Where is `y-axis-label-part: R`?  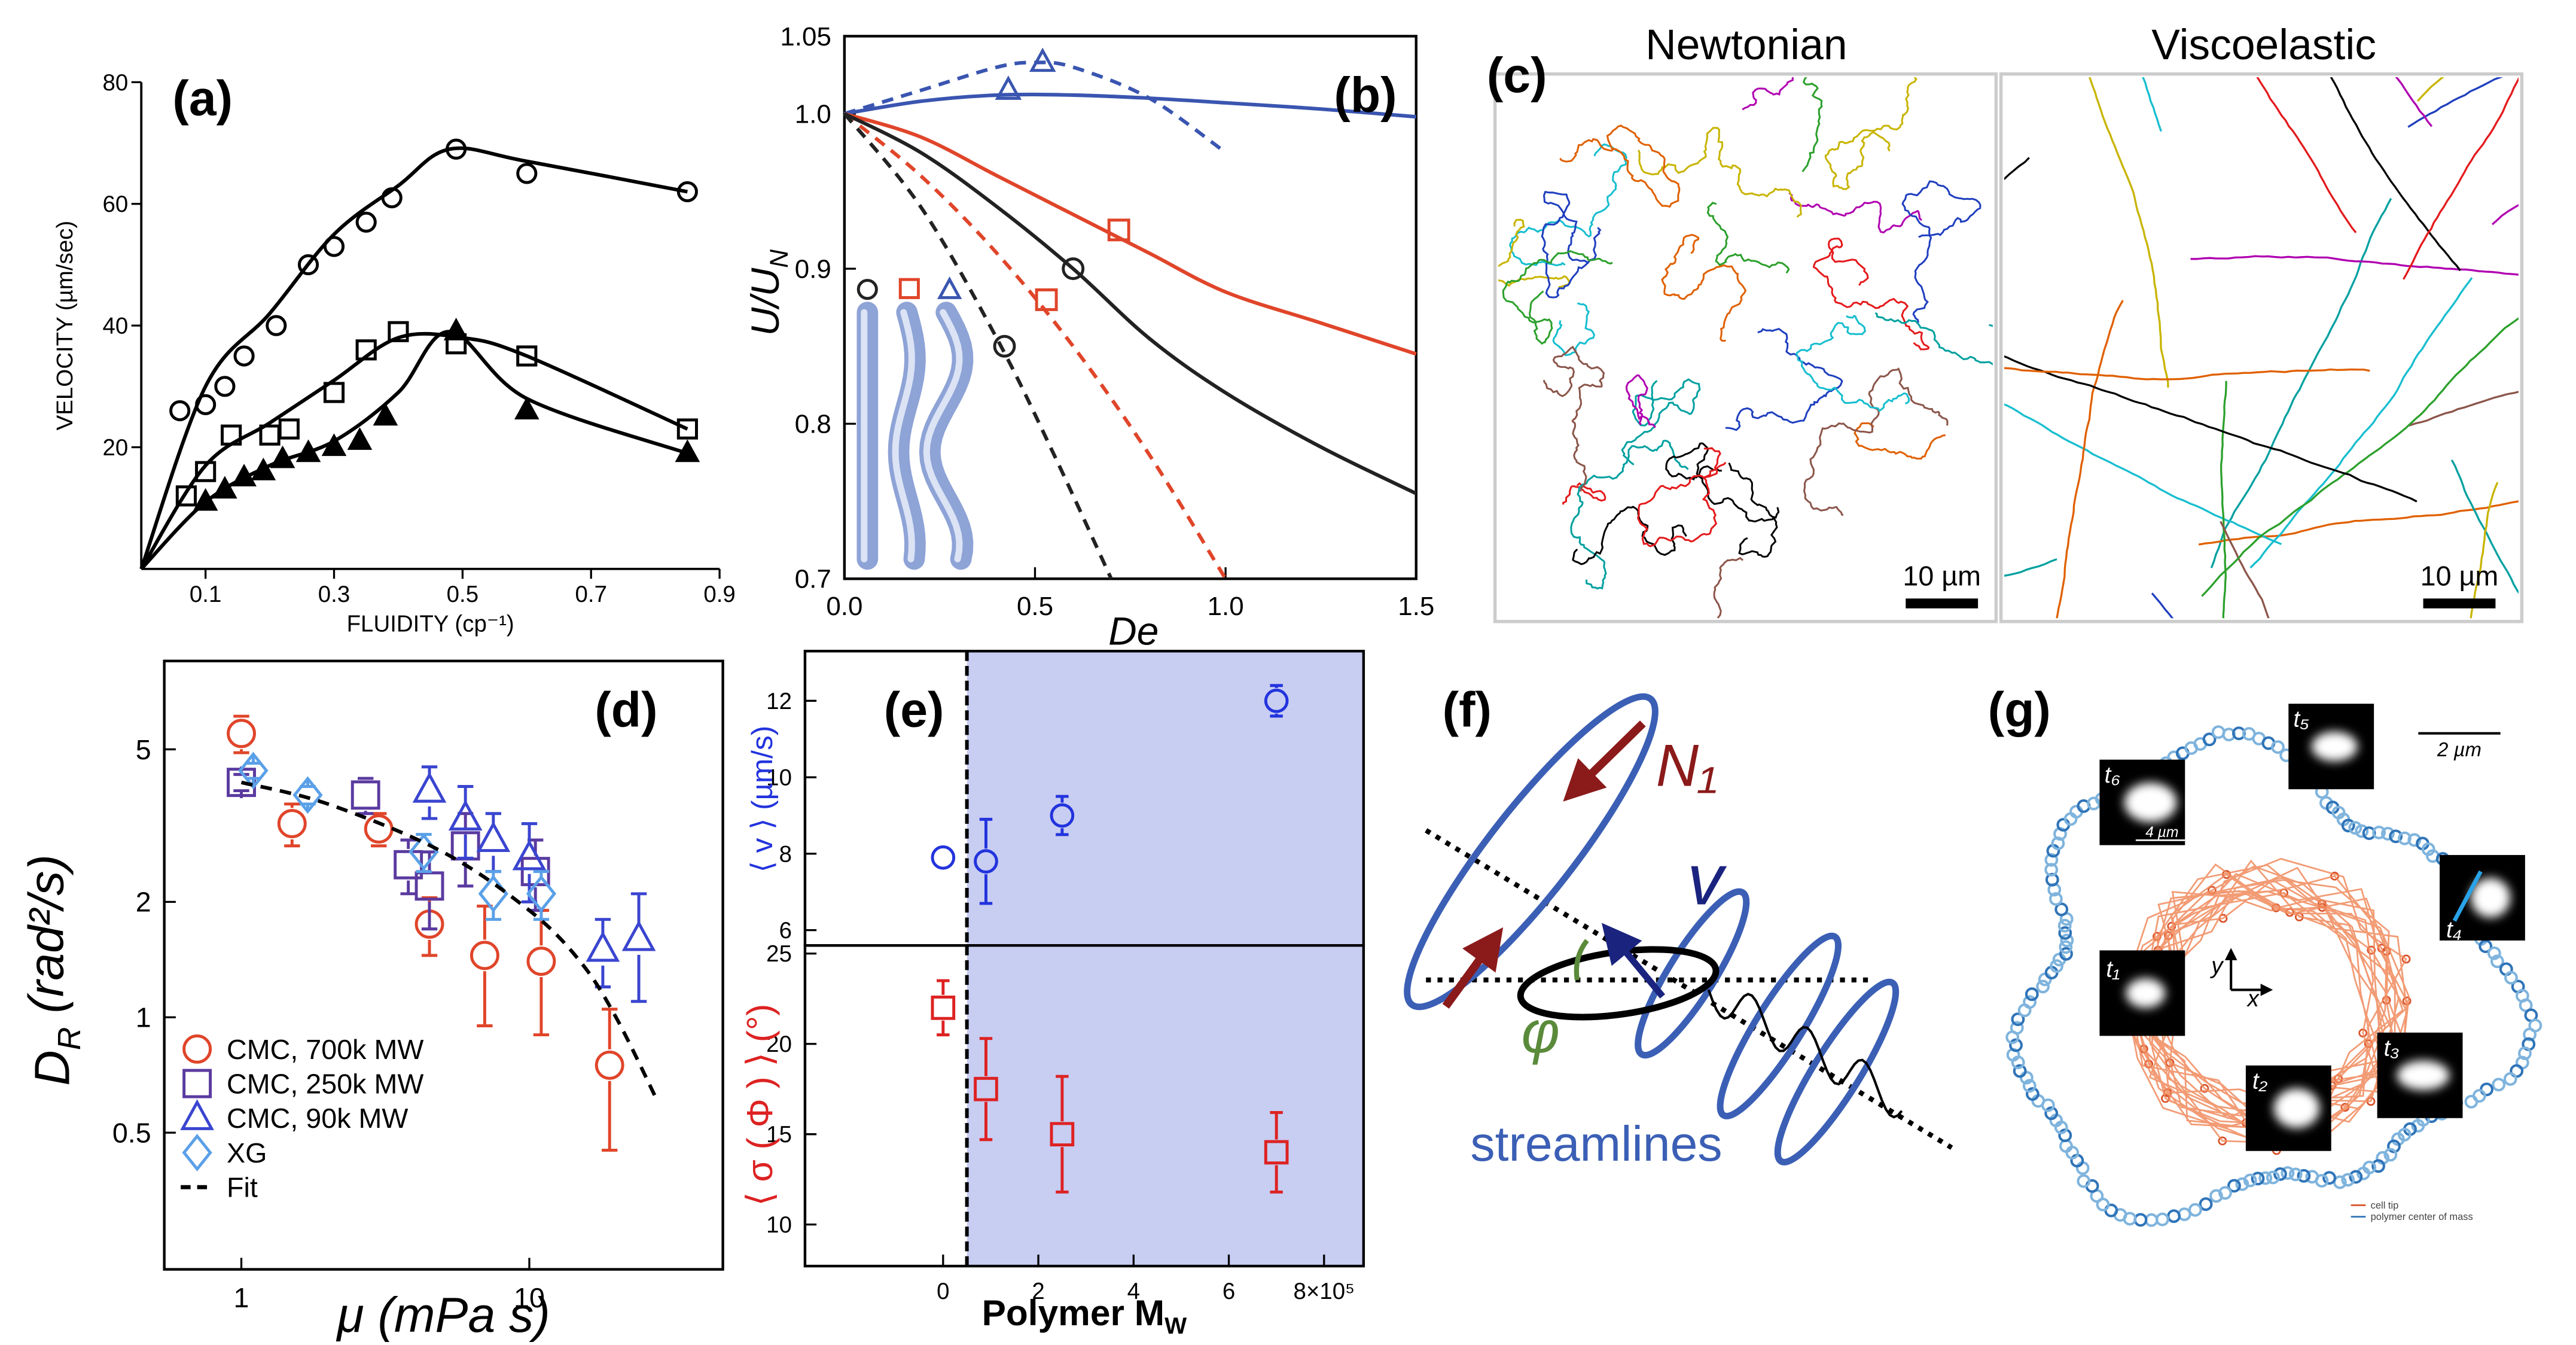 y-axis-label-part: R is located at coordinates (69, 1039).